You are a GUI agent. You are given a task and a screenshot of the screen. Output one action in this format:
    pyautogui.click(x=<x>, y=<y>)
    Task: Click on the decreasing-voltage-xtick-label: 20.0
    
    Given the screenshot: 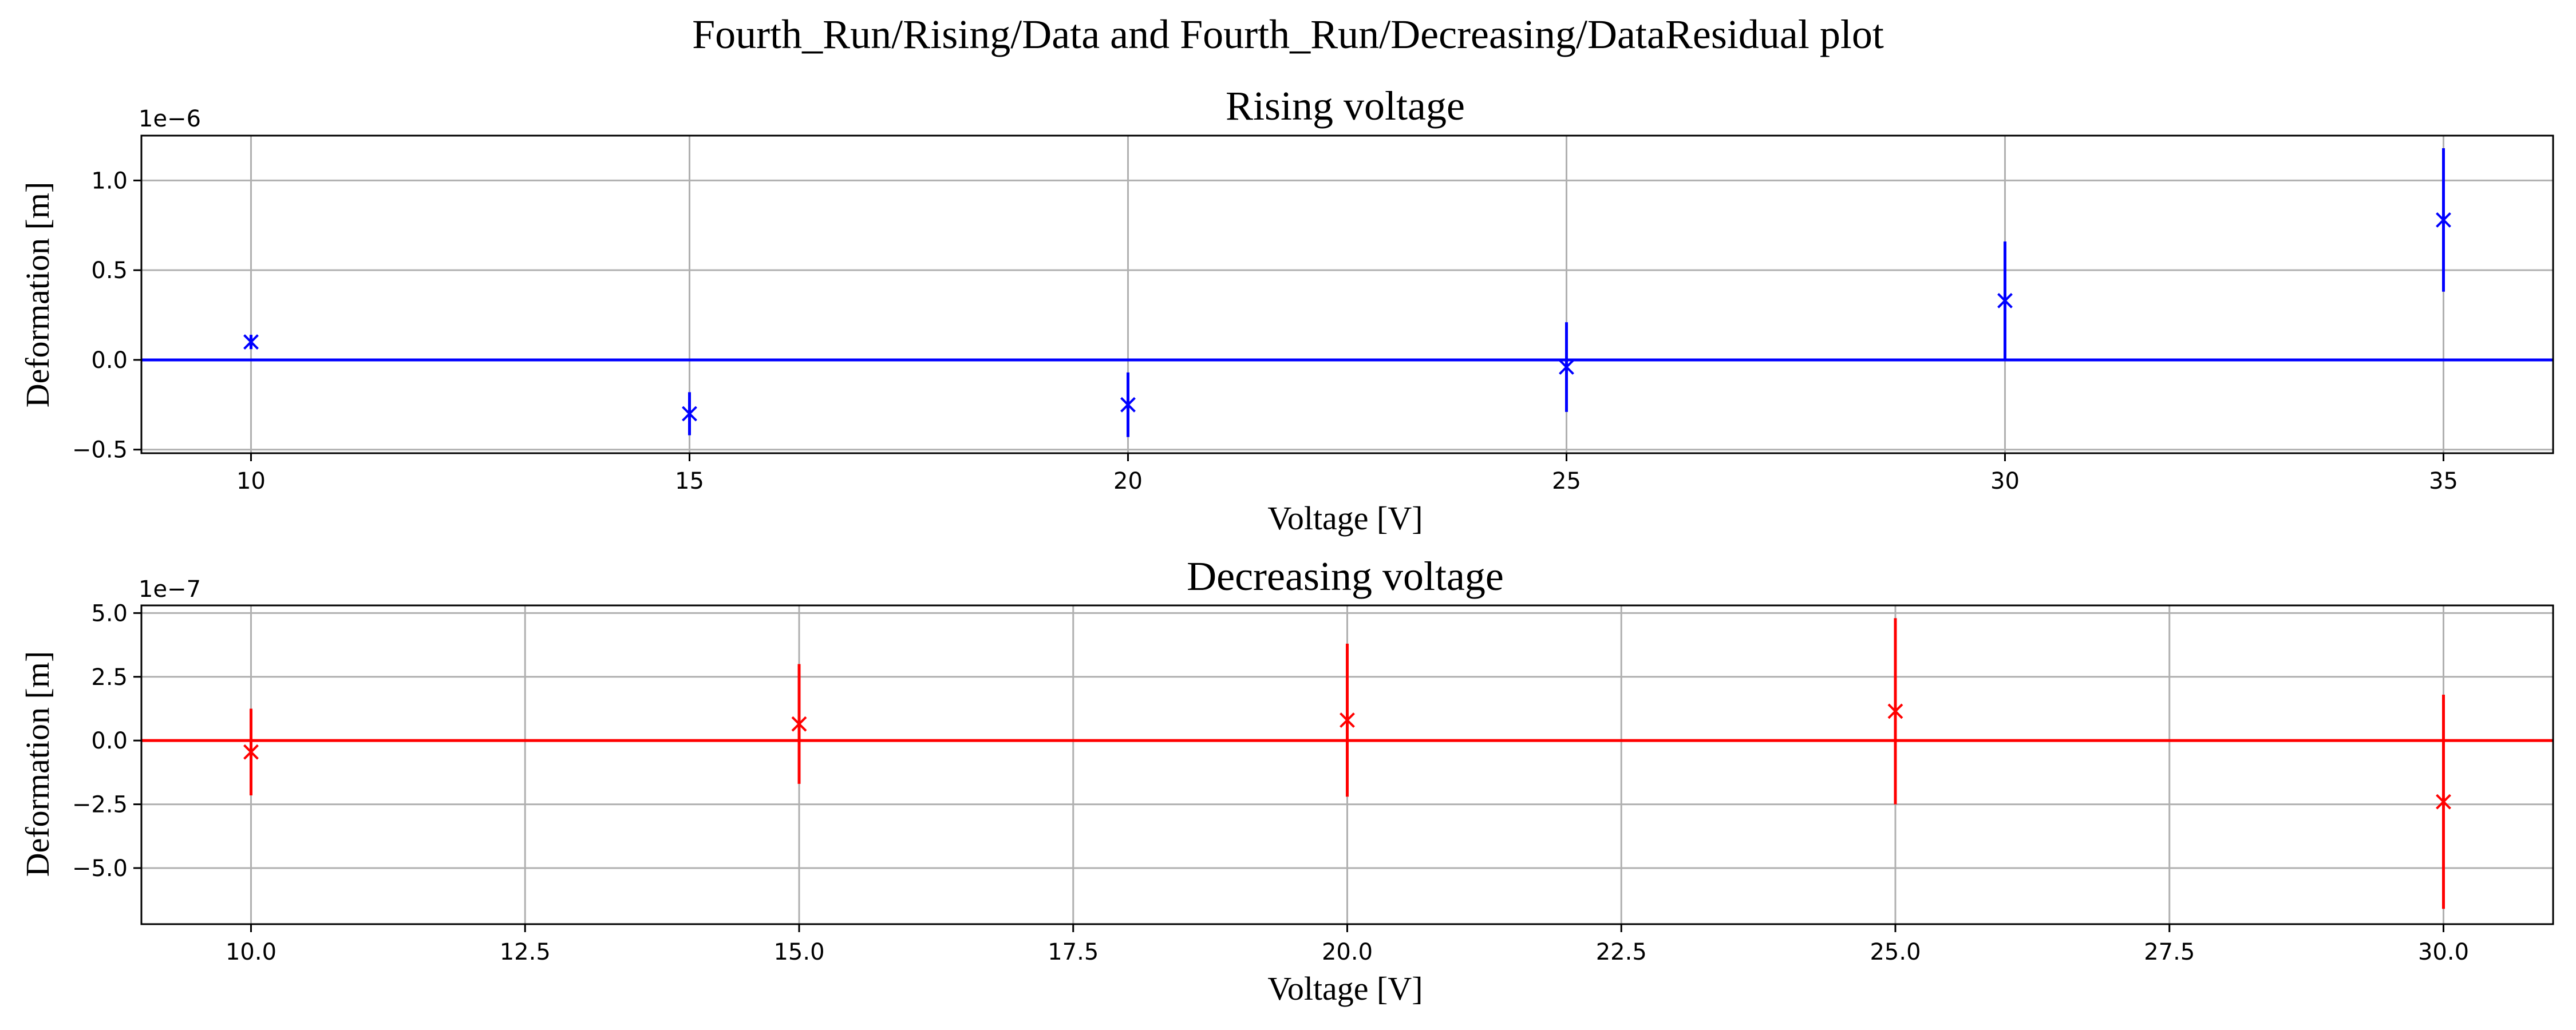 What is the action you would take?
    pyautogui.click(x=1347, y=952)
    